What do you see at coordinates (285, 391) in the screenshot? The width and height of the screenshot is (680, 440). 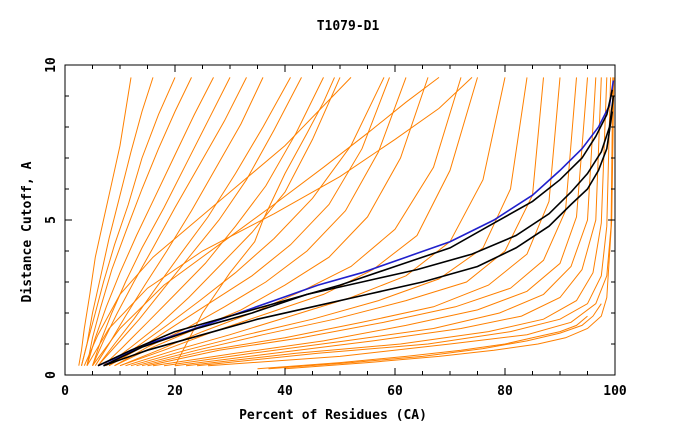 I see `x-tick-label: 40` at bounding box center [285, 391].